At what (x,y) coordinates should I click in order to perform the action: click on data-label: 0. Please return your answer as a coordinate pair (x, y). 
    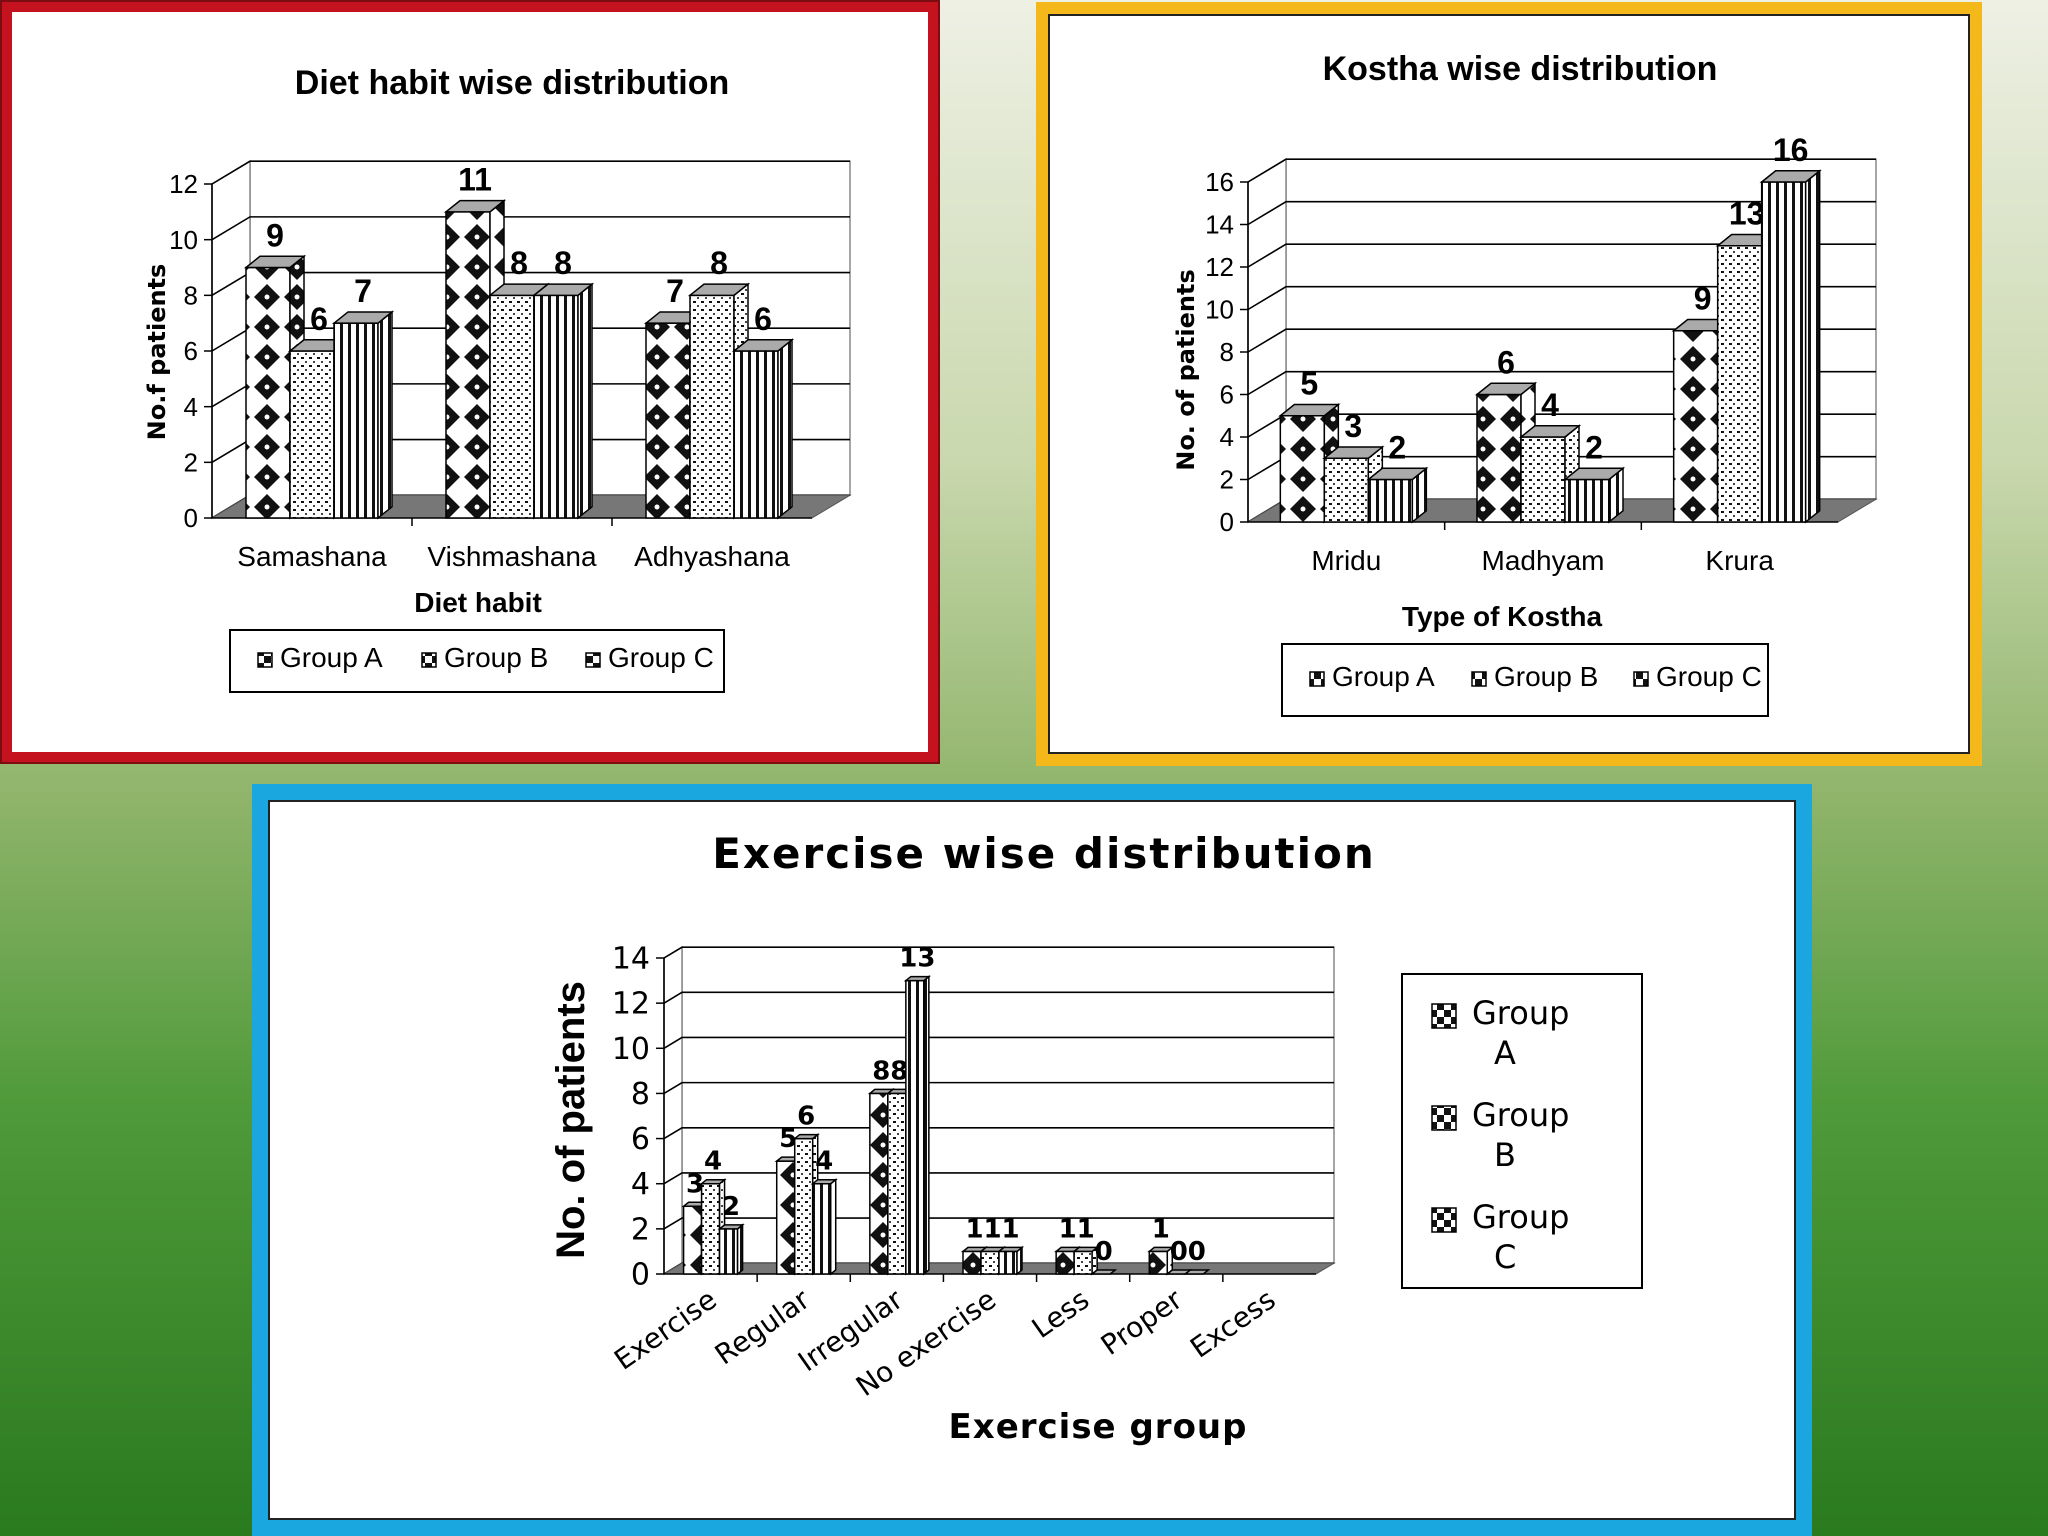
    Looking at the image, I should click on (1179, 1252).